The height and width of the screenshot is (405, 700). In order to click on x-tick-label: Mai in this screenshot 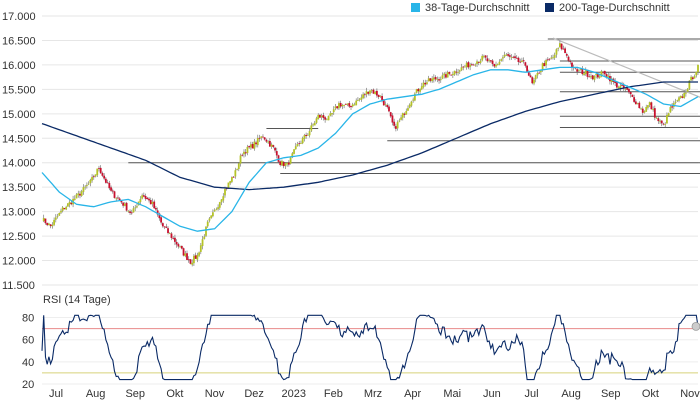, I will do `click(452, 394)`.